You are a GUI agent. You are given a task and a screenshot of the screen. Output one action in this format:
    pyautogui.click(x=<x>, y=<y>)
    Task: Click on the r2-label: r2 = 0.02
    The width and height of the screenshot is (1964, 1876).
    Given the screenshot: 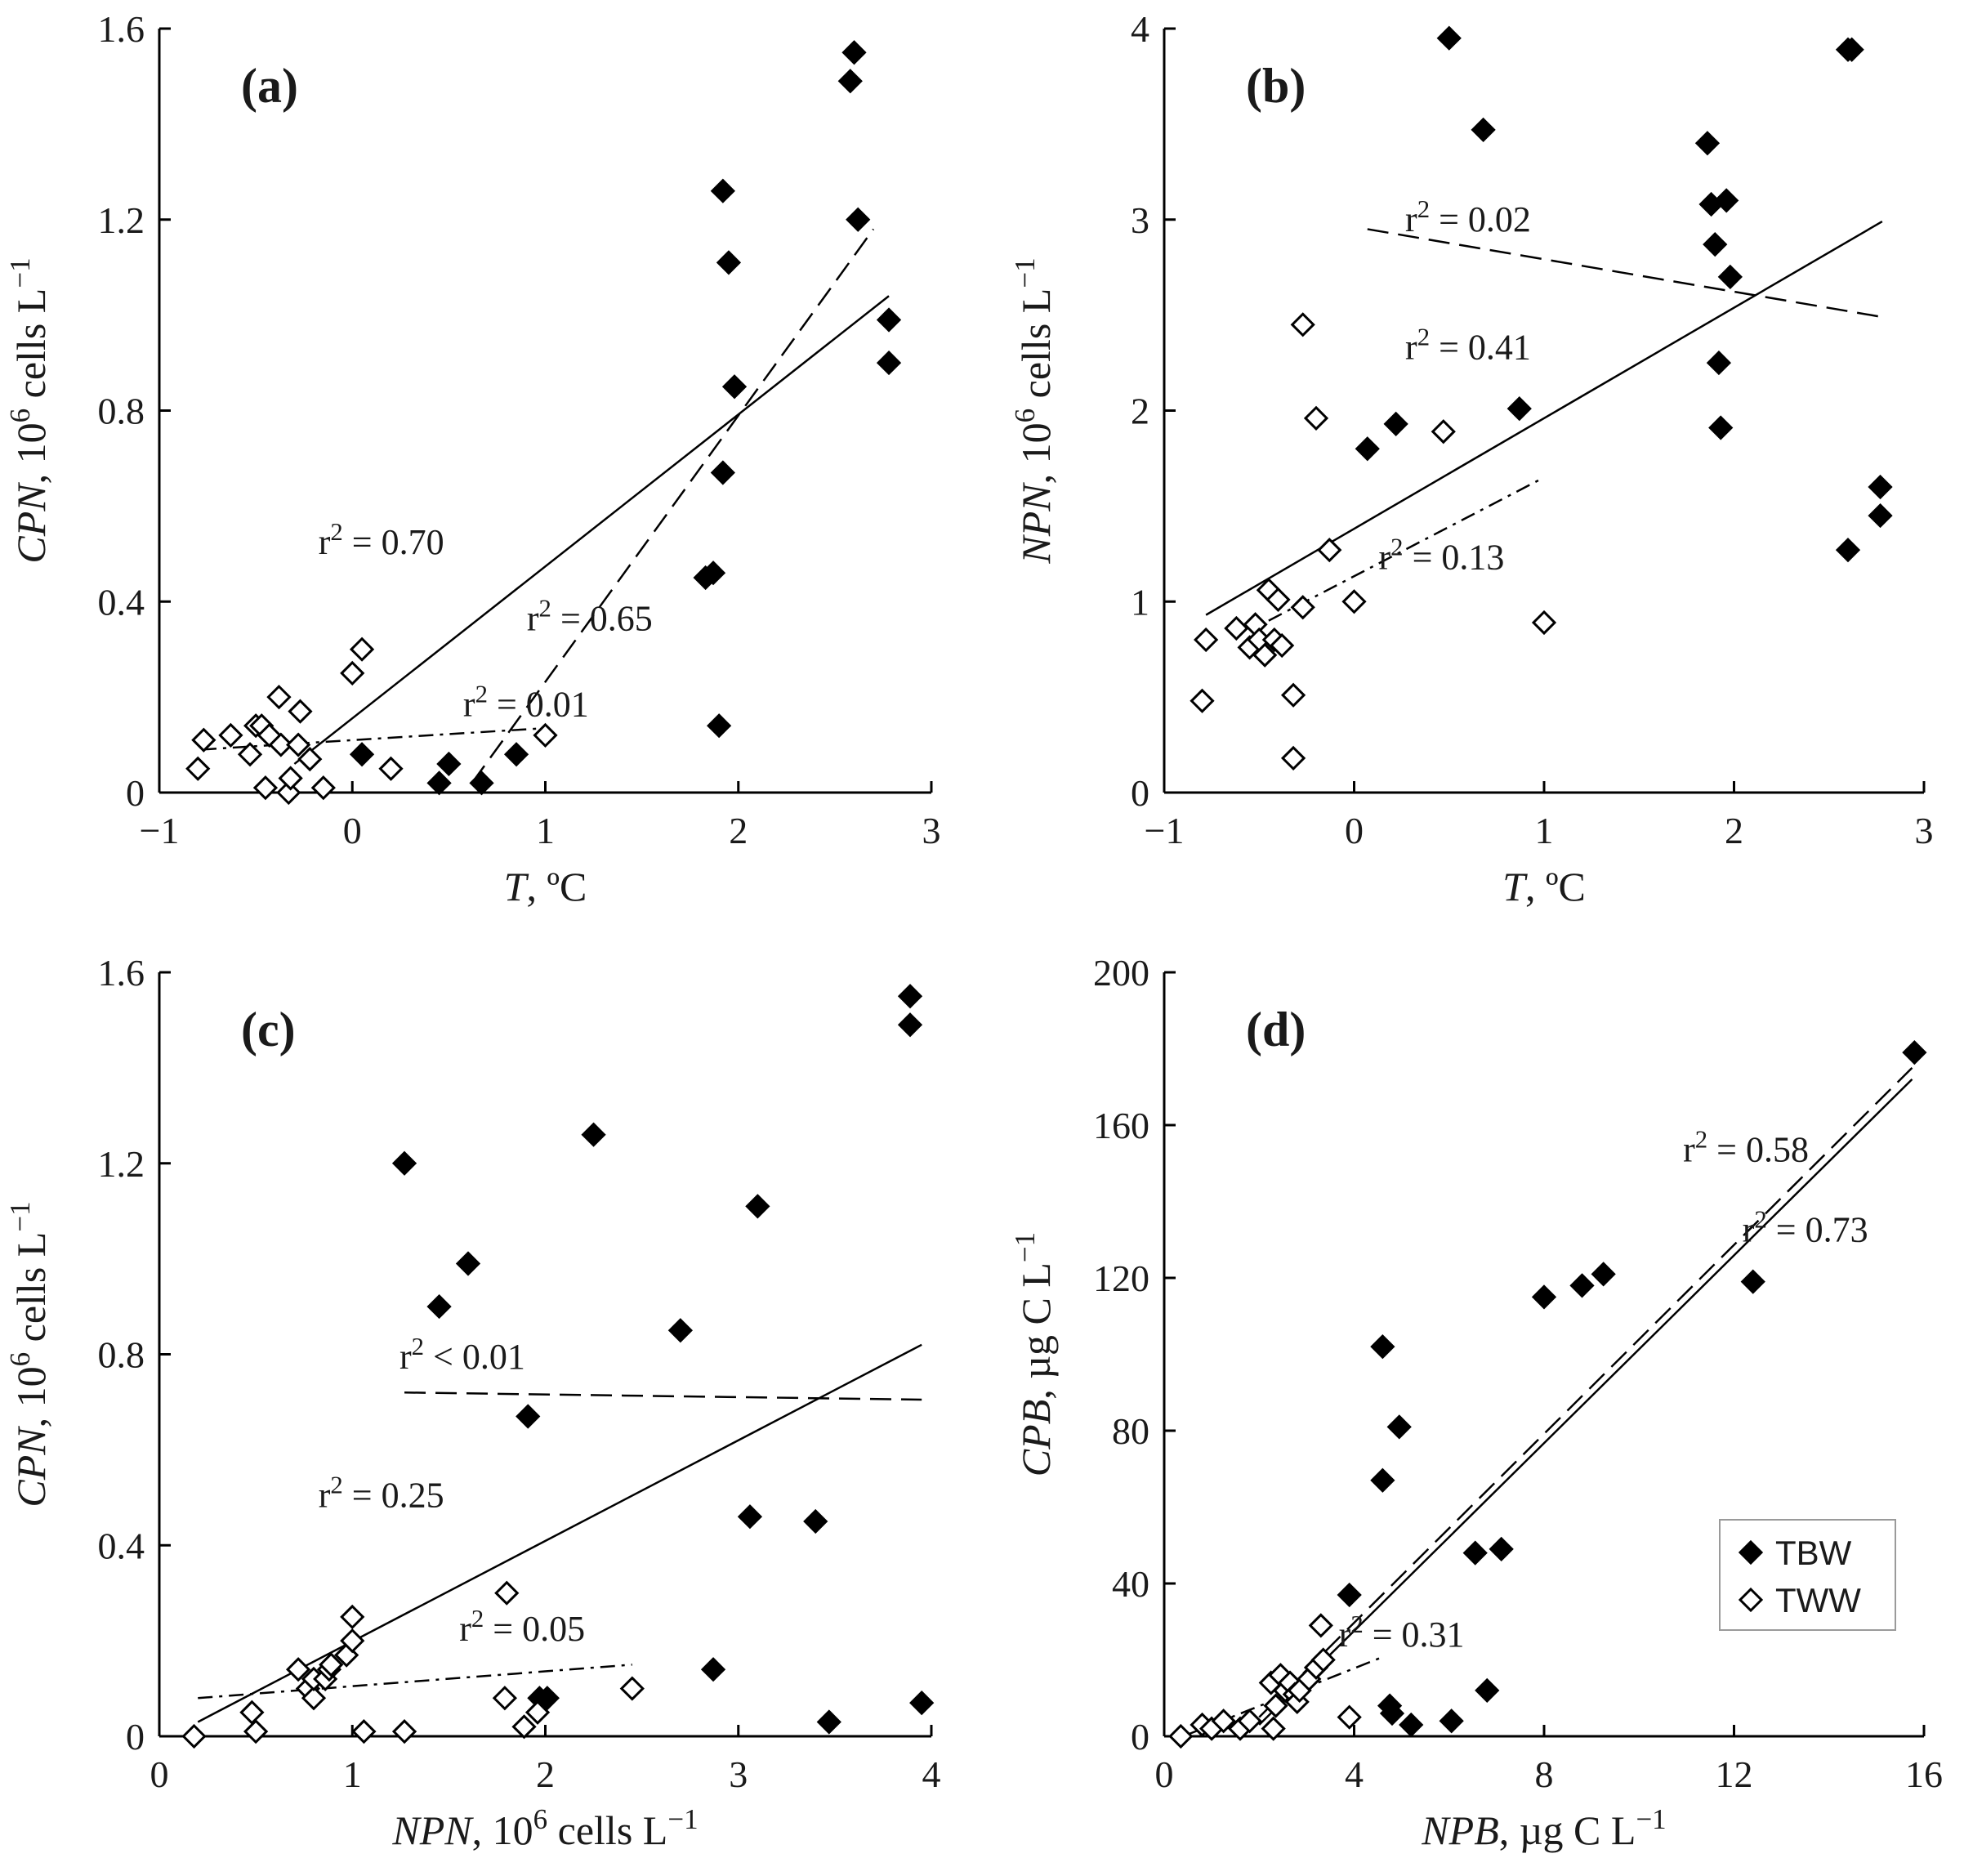 What is the action you would take?
    pyautogui.click(x=1468, y=217)
    